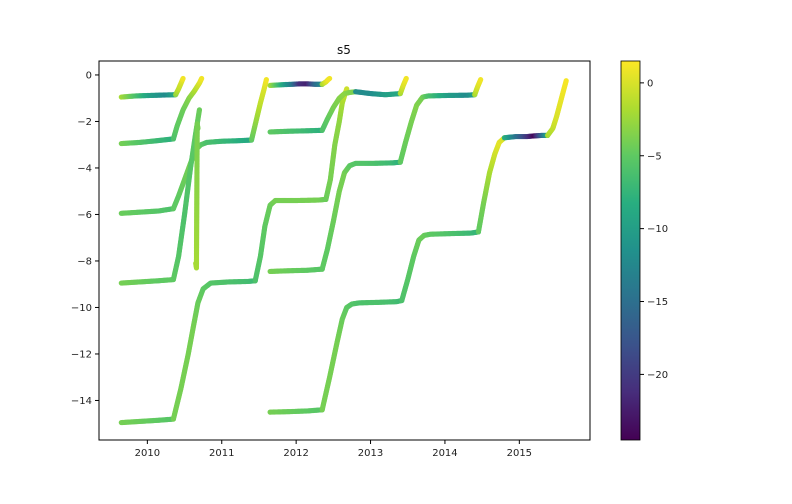  What do you see at coordinates (81, 401) in the screenshot?
I see `y-tick-label: −14` at bounding box center [81, 401].